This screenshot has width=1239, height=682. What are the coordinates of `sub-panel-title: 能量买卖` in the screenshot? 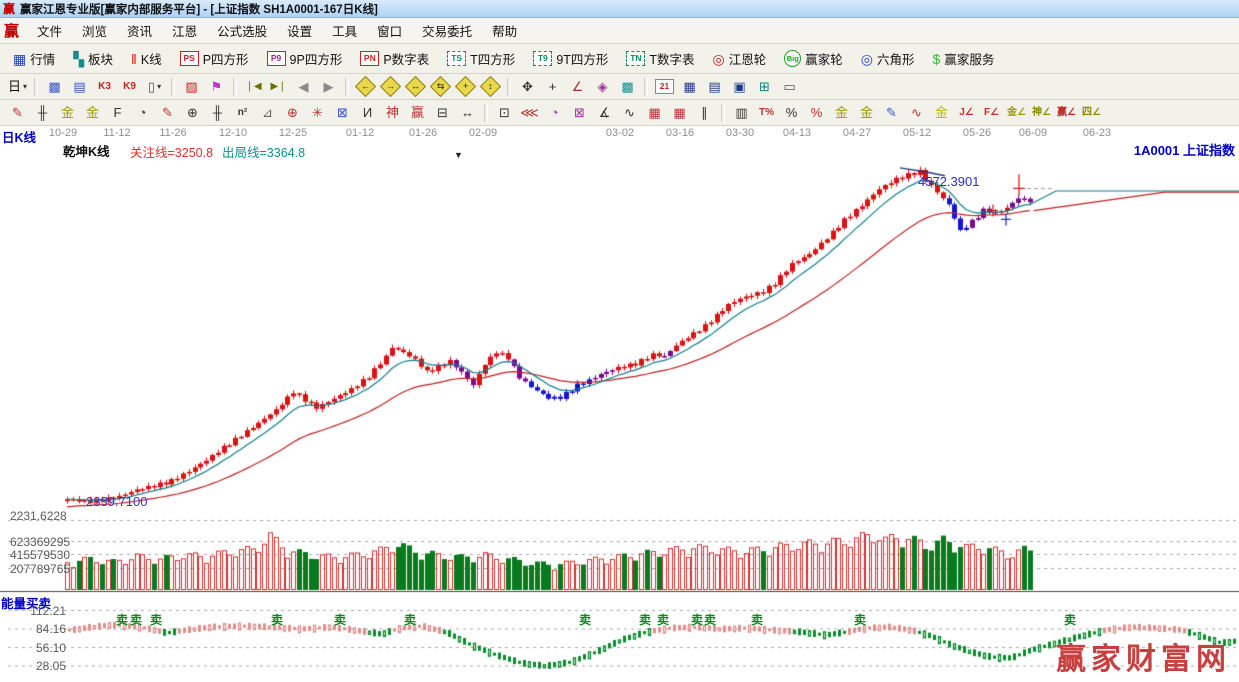 It's located at (26, 604).